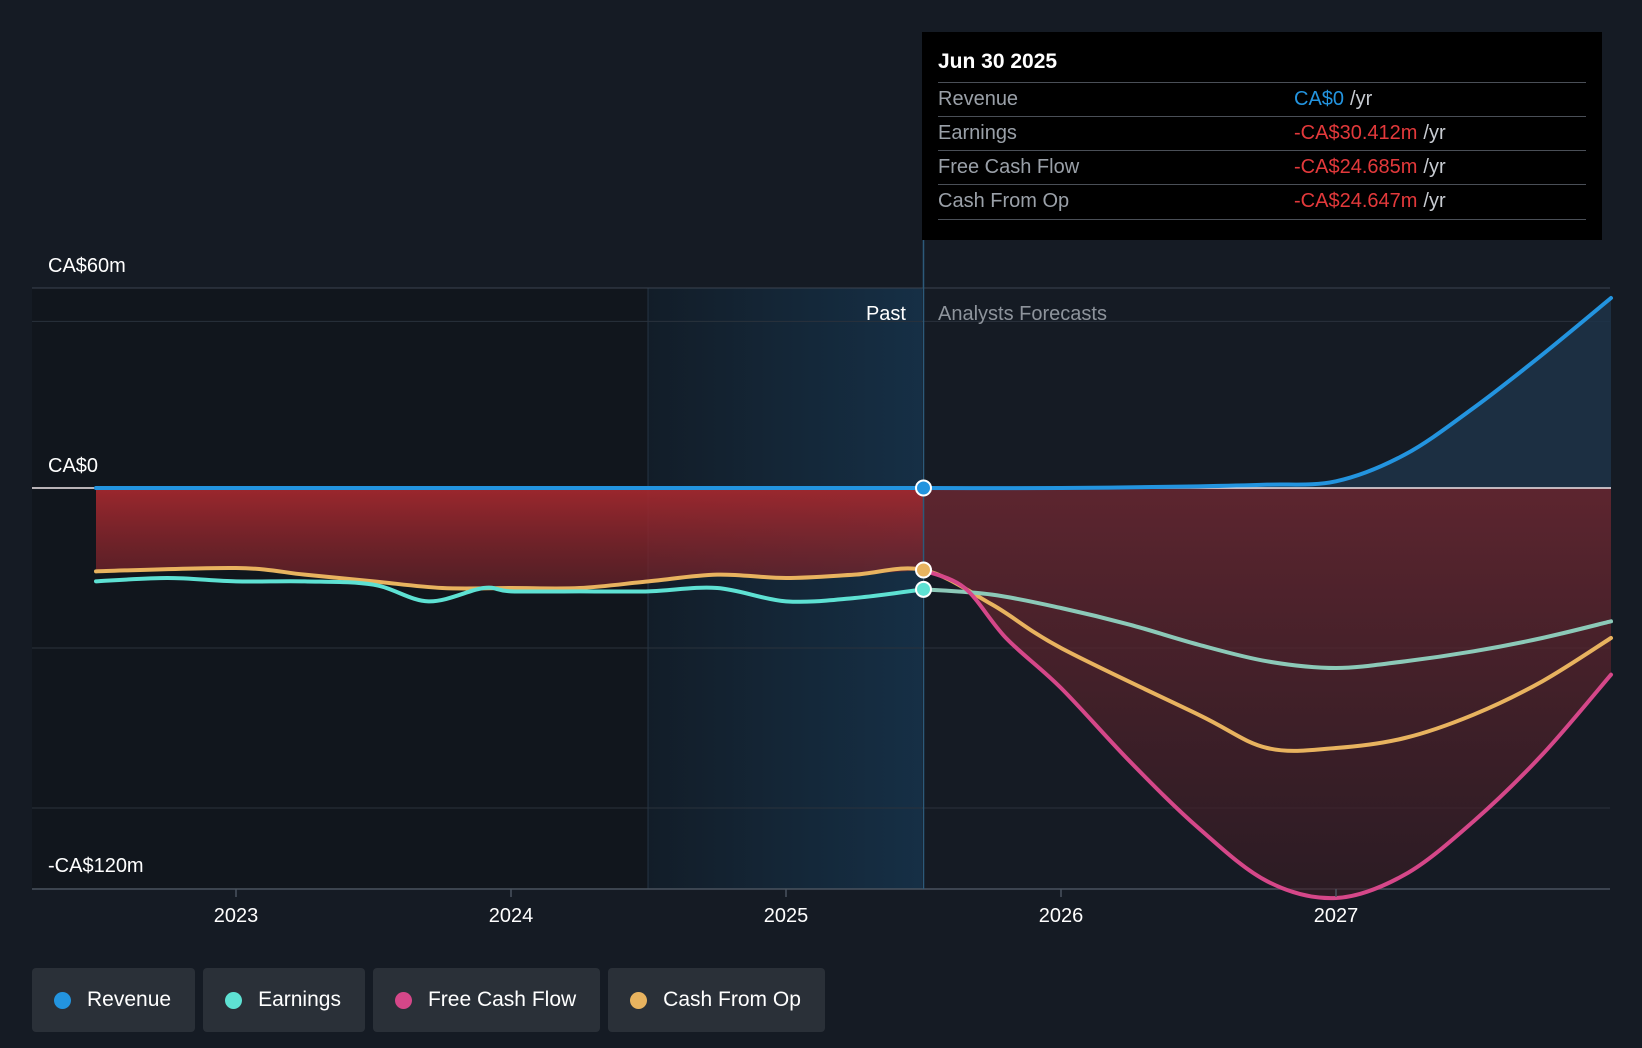 The image size is (1642, 1048). Describe the element at coordinates (1262, 167) in the screenshot. I see `tooltip-row-free-cash-flow: Free Cash Flow -CA$24.685m/yr` at that location.